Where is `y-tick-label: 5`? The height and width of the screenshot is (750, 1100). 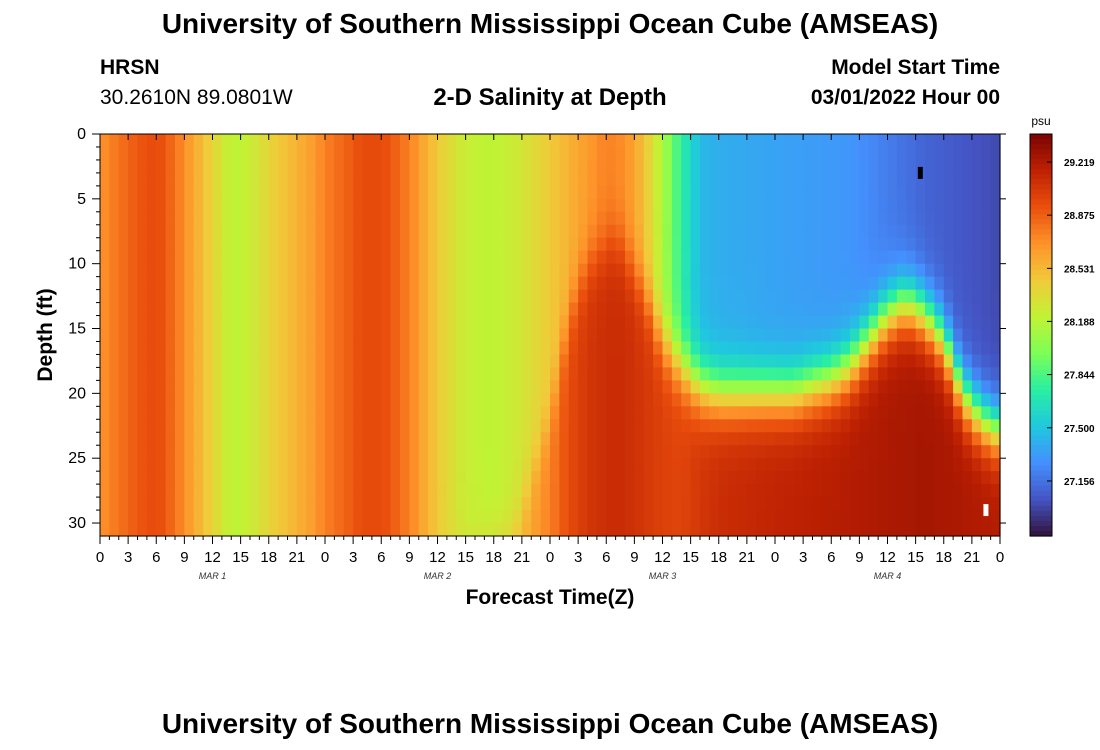
y-tick-label: 5 is located at coordinates (81, 199).